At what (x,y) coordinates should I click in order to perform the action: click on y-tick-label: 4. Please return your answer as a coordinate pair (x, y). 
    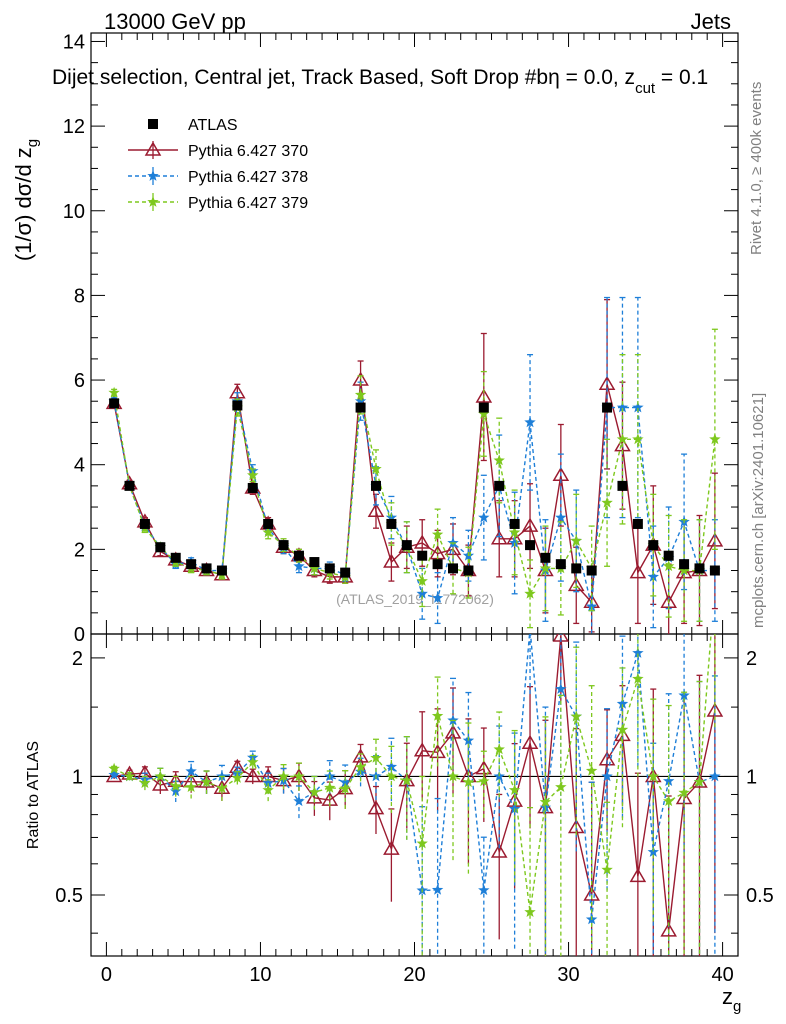
    Looking at the image, I should click on (79, 466).